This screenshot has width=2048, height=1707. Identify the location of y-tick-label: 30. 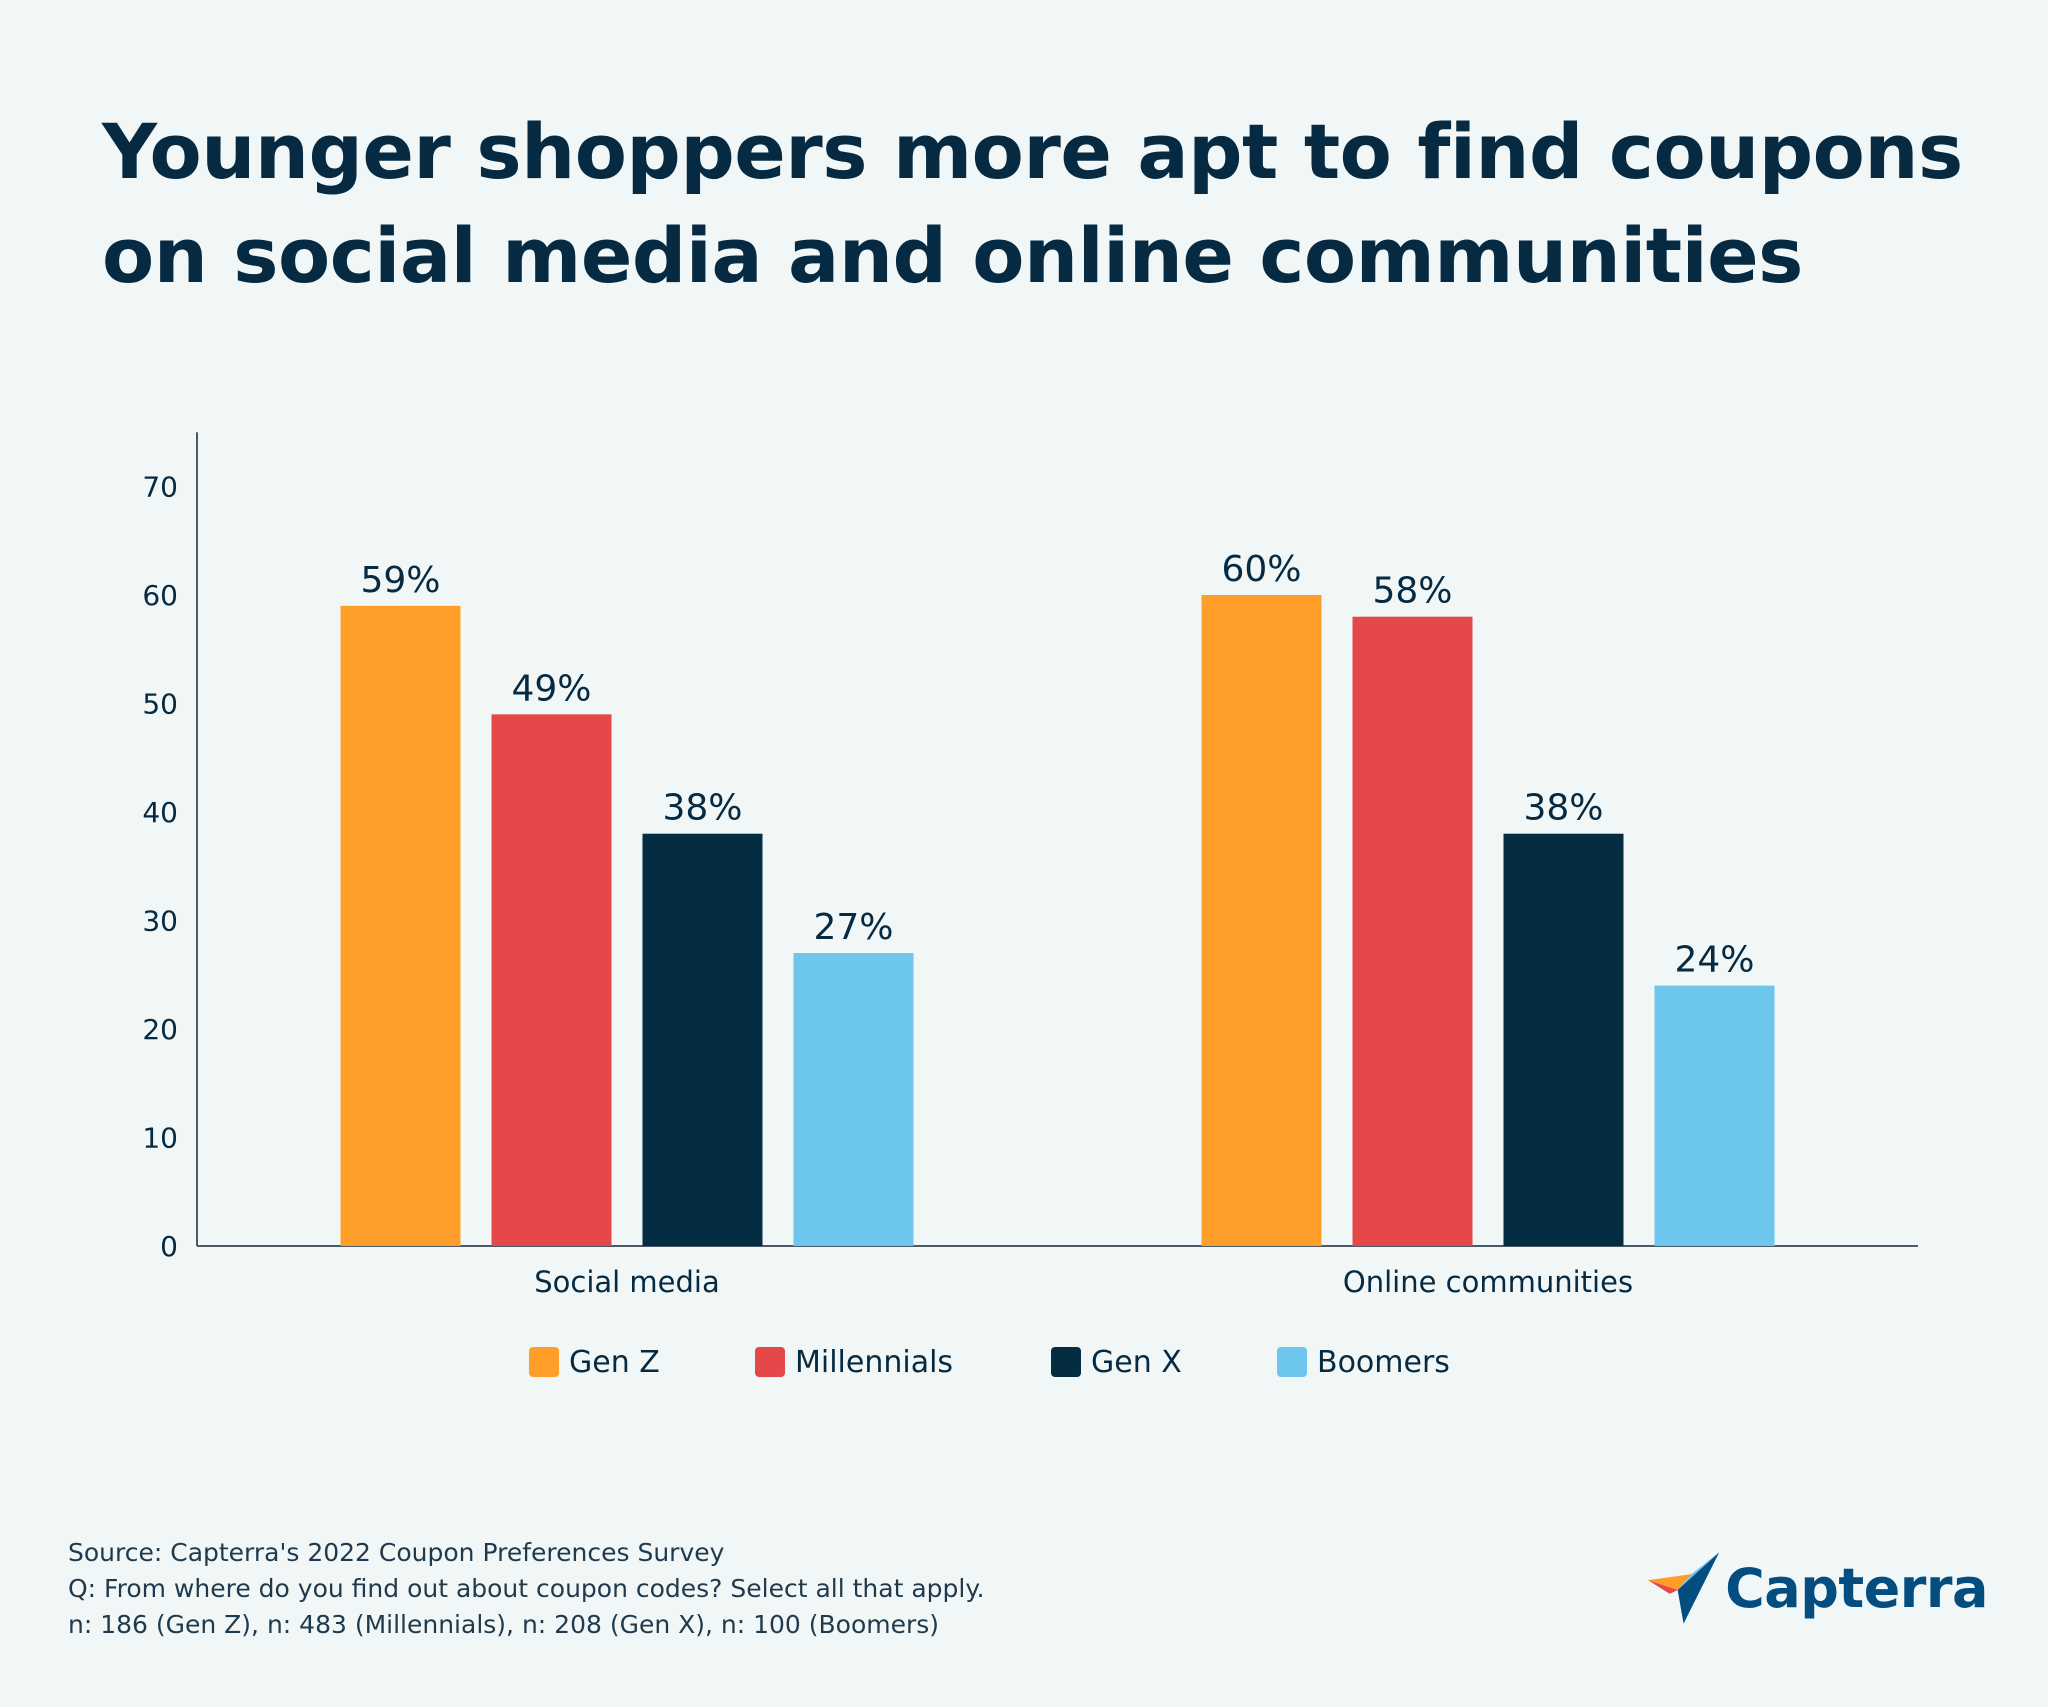
(160, 921).